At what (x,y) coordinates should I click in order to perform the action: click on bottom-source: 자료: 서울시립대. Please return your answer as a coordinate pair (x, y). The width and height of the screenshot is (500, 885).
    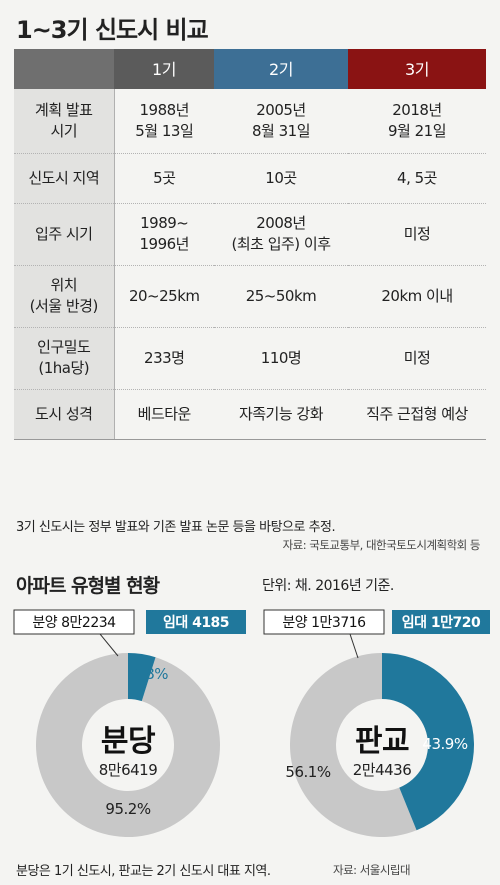
    Looking at the image, I should click on (372, 870).